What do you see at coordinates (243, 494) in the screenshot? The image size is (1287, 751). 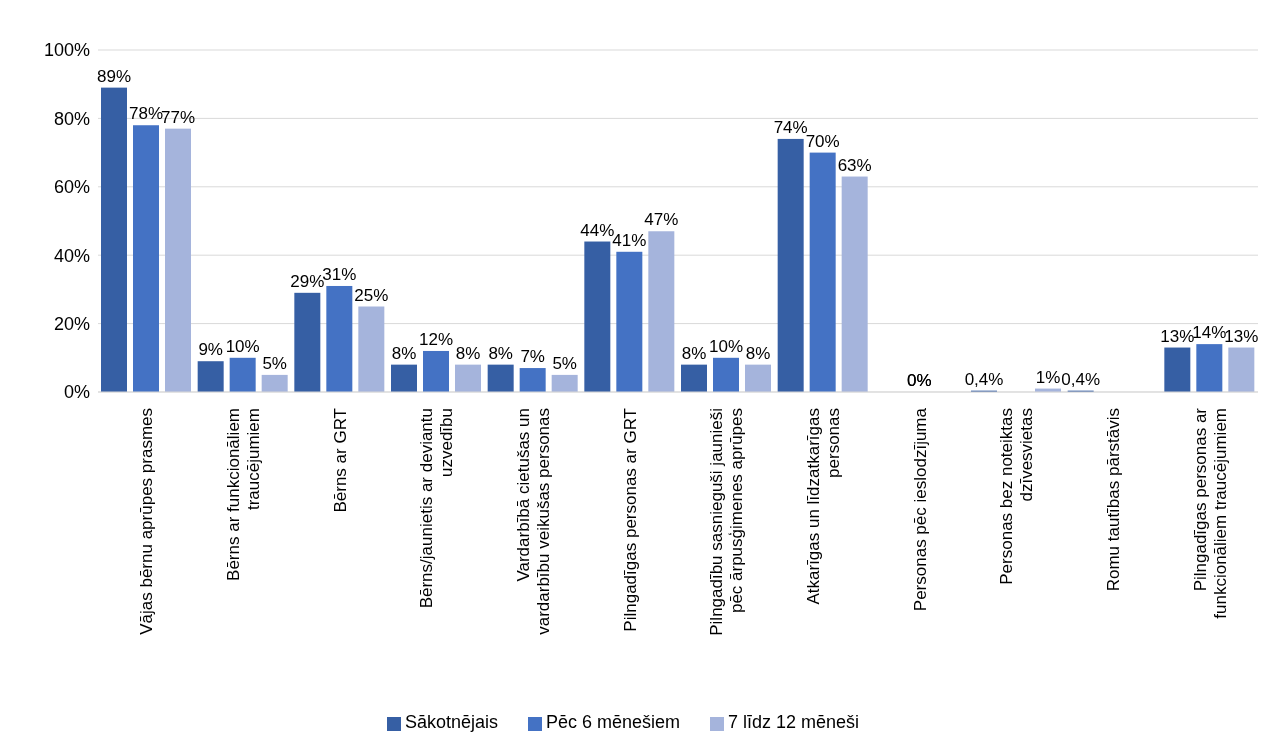 I see `x-tick-label: Bērns ar funkcionāliem traucējumiem` at bounding box center [243, 494].